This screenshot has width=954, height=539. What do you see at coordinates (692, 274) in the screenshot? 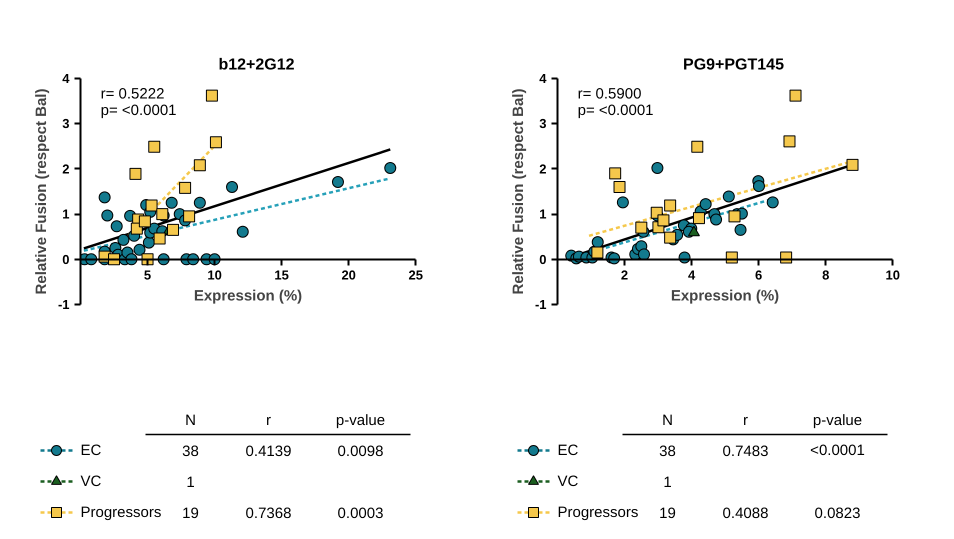
I see `x-tick-label: 4` at bounding box center [692, 274].